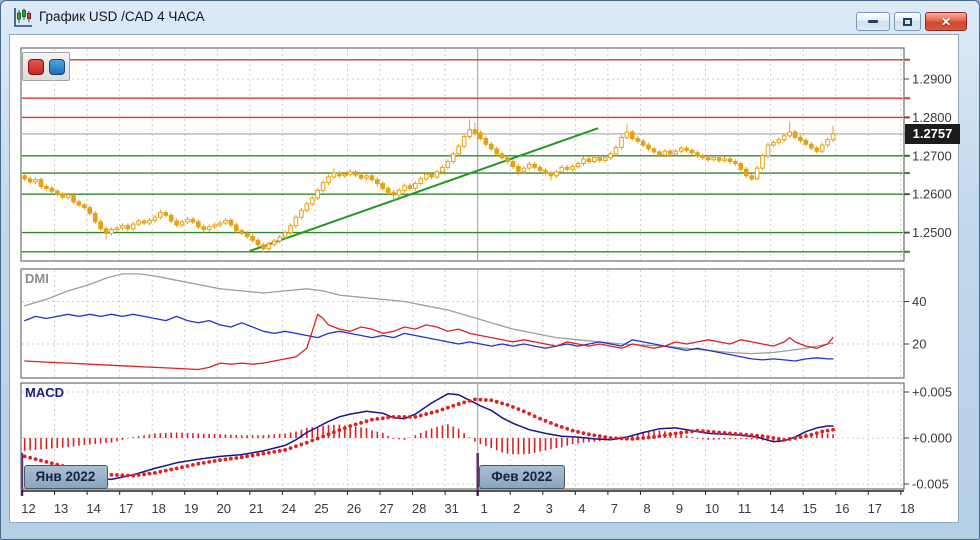 The height and width of the screenshot is (540, 980). I want to click on x-axis-day-label: 26, so click(354, 508).